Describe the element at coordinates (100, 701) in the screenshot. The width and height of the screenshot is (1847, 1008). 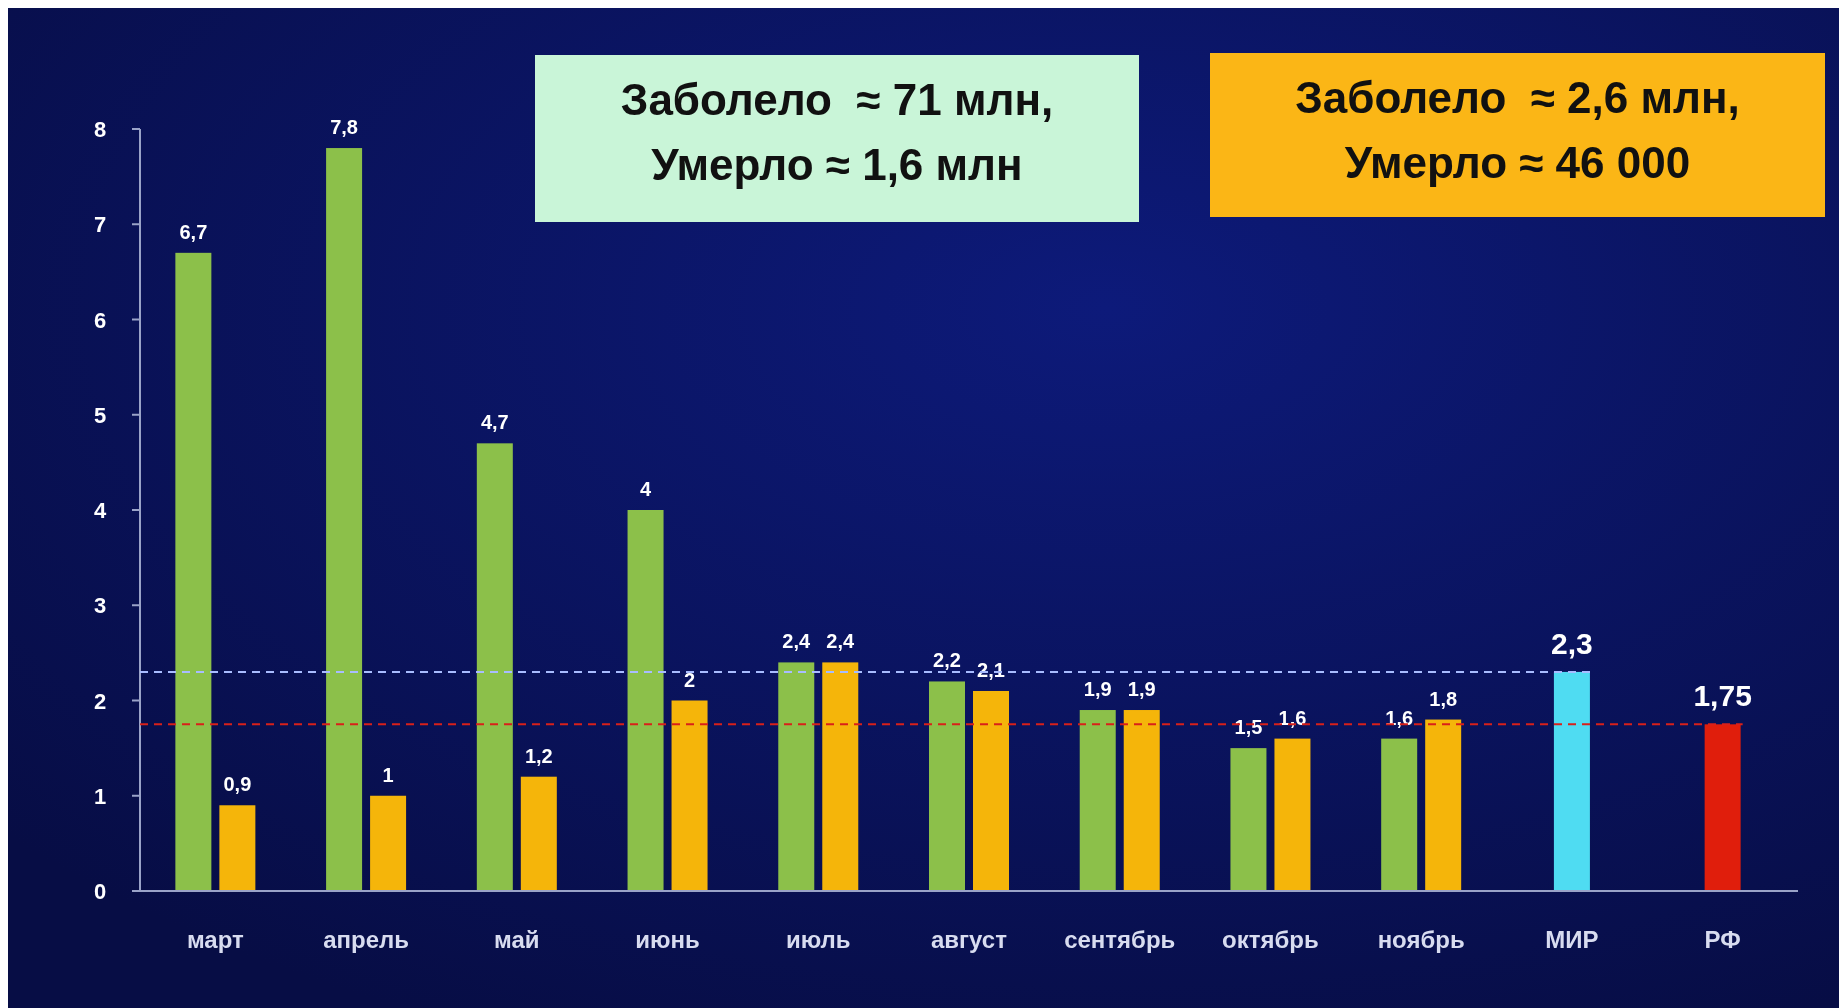
I see `y-tick-label: 2` at that location.